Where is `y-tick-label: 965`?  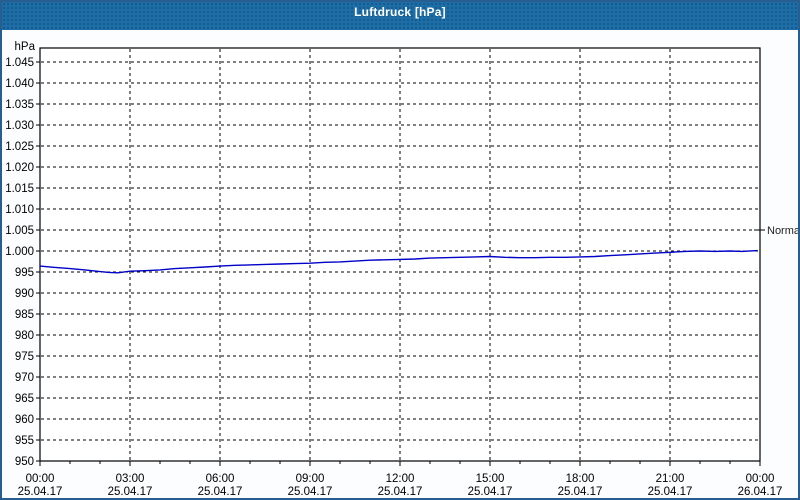
y-tick-label: 965 is located at coordinates (24, 399).